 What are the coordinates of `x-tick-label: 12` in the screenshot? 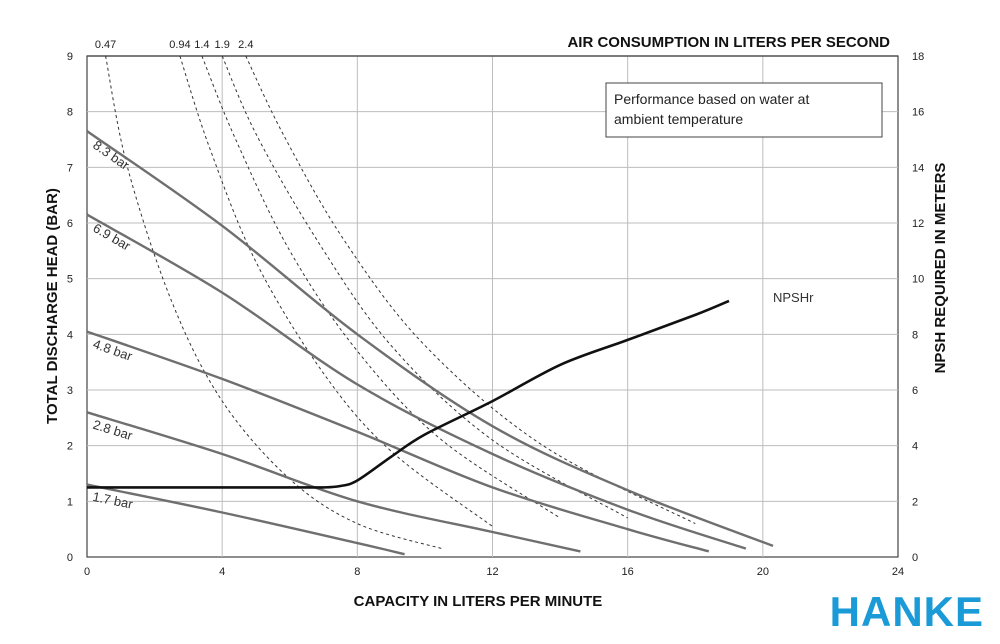 It's located at (492, 572).